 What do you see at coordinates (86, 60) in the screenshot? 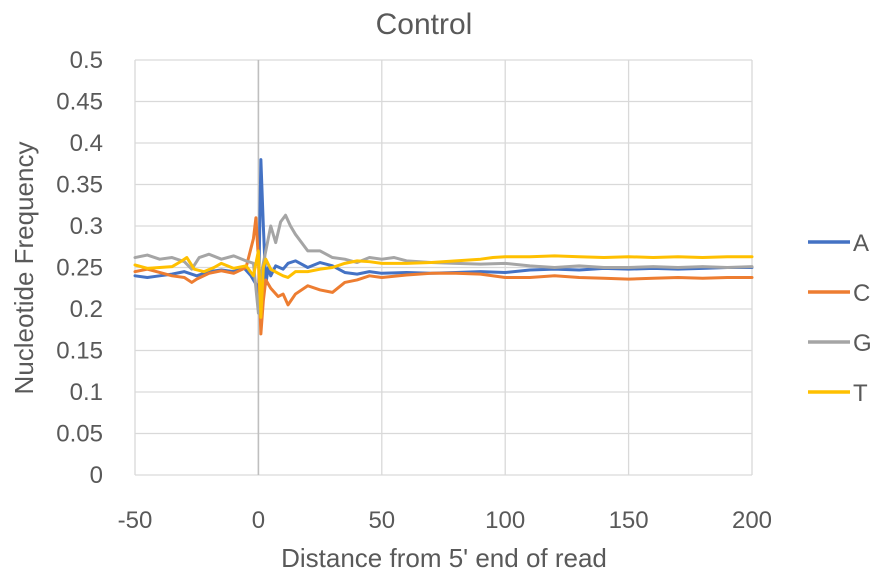
I see `y-tick-label: 0.5` at bounding box center [86, 60].